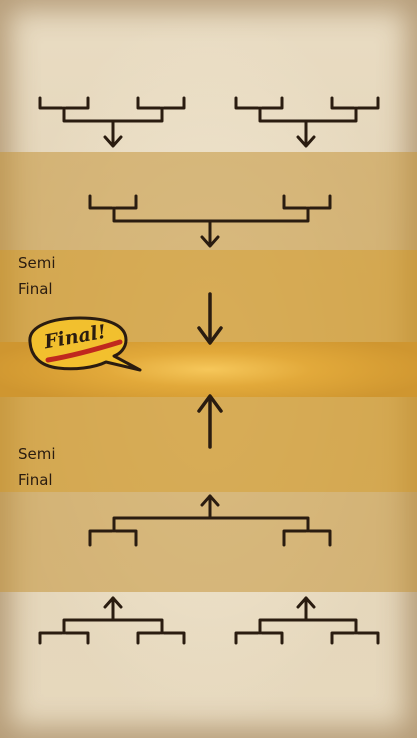 Image resolution: width=417 pixels, height=738 pixels. I want to click on bracket-bottom-left-group, so click(112, 620).